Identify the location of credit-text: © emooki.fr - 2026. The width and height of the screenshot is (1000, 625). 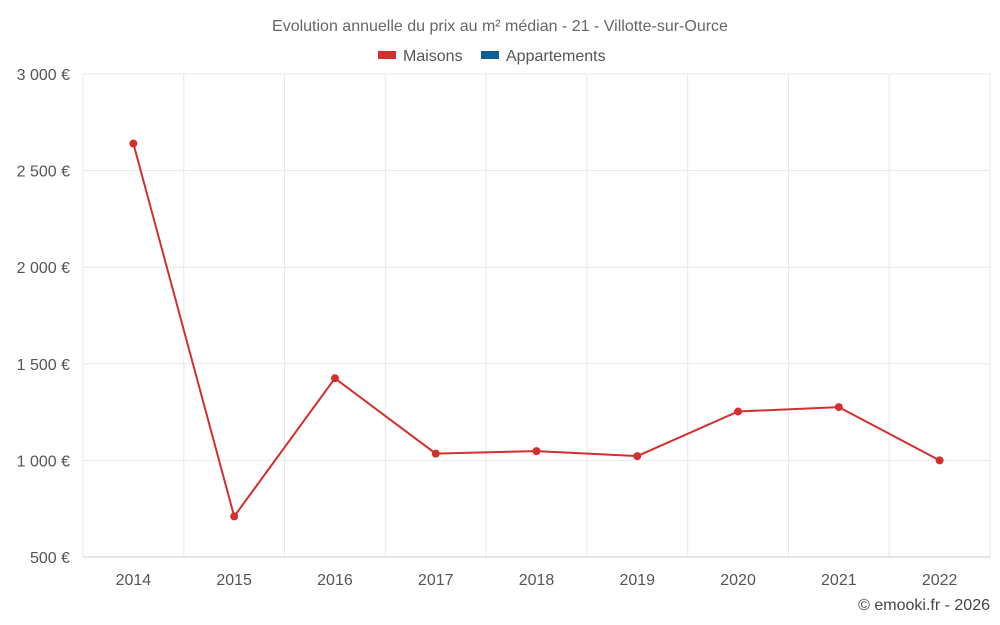
(924, 605).